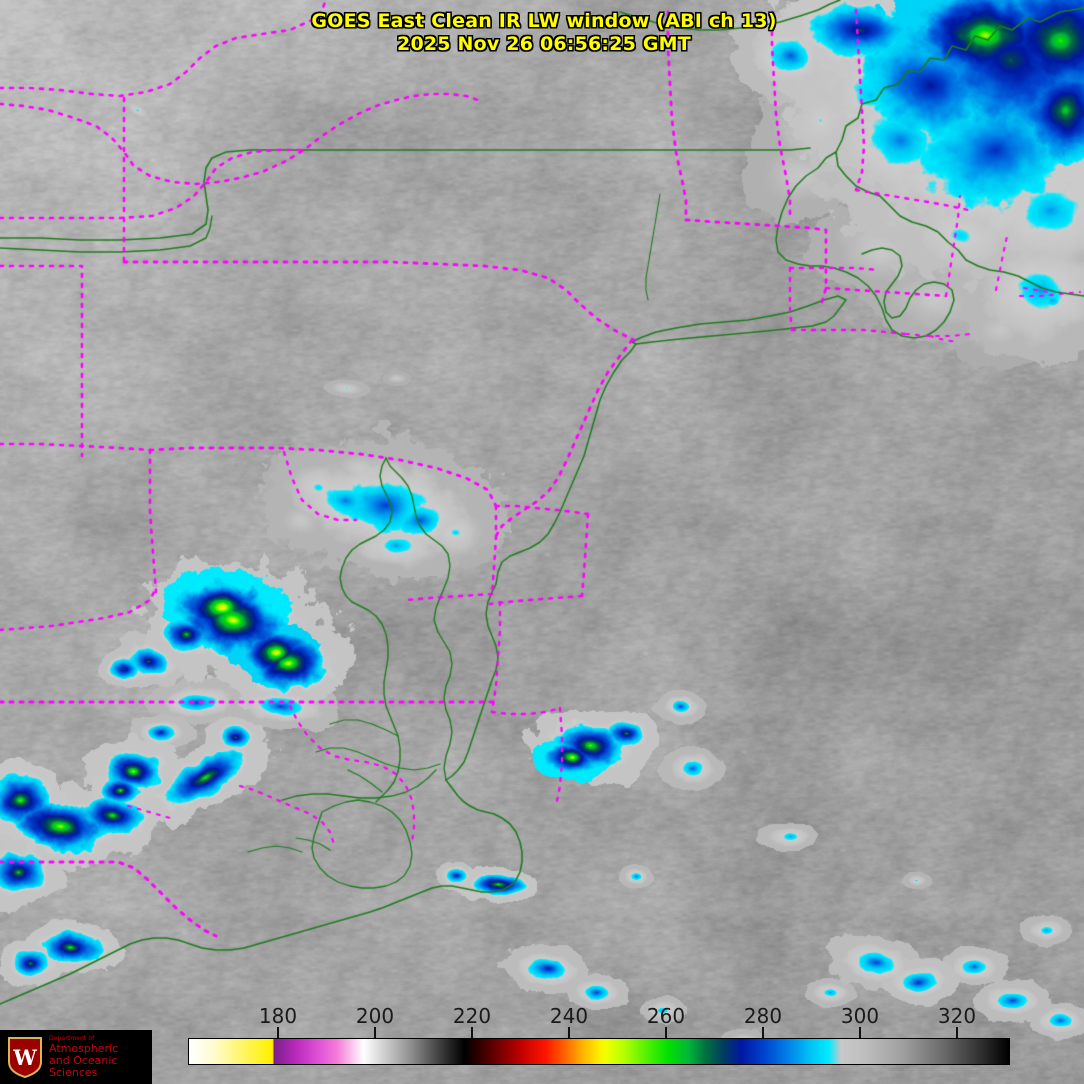 Image resolution: width=1084 pixels, height=1084 pixels. What do you see at coordinates (666, 1016) in the screenshot?
I see `colorbar-label-260: 260` at bounding box center [666, 1016].